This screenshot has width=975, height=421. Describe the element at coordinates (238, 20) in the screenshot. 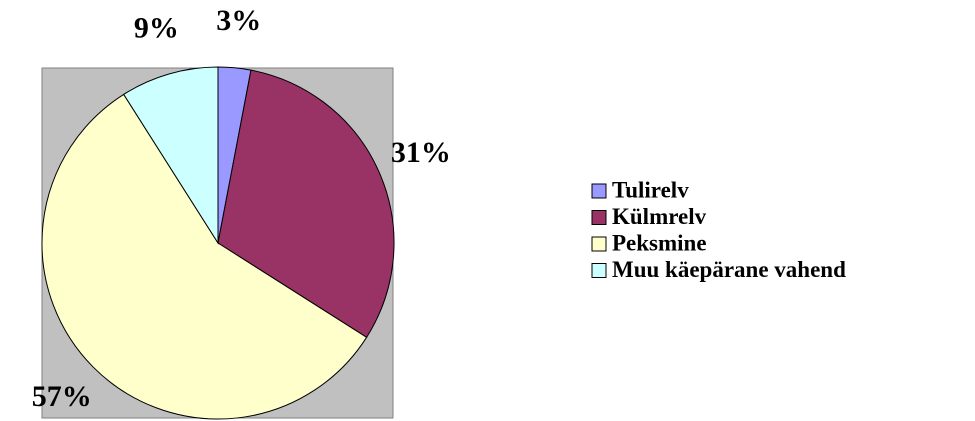

I see `data-label: 3%` at that location.